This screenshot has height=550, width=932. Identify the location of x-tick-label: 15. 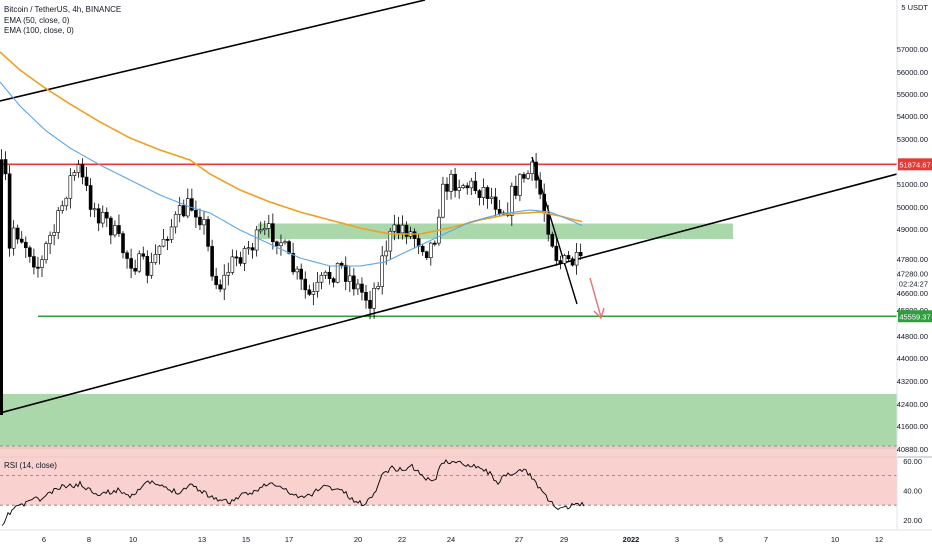
(246, 539).